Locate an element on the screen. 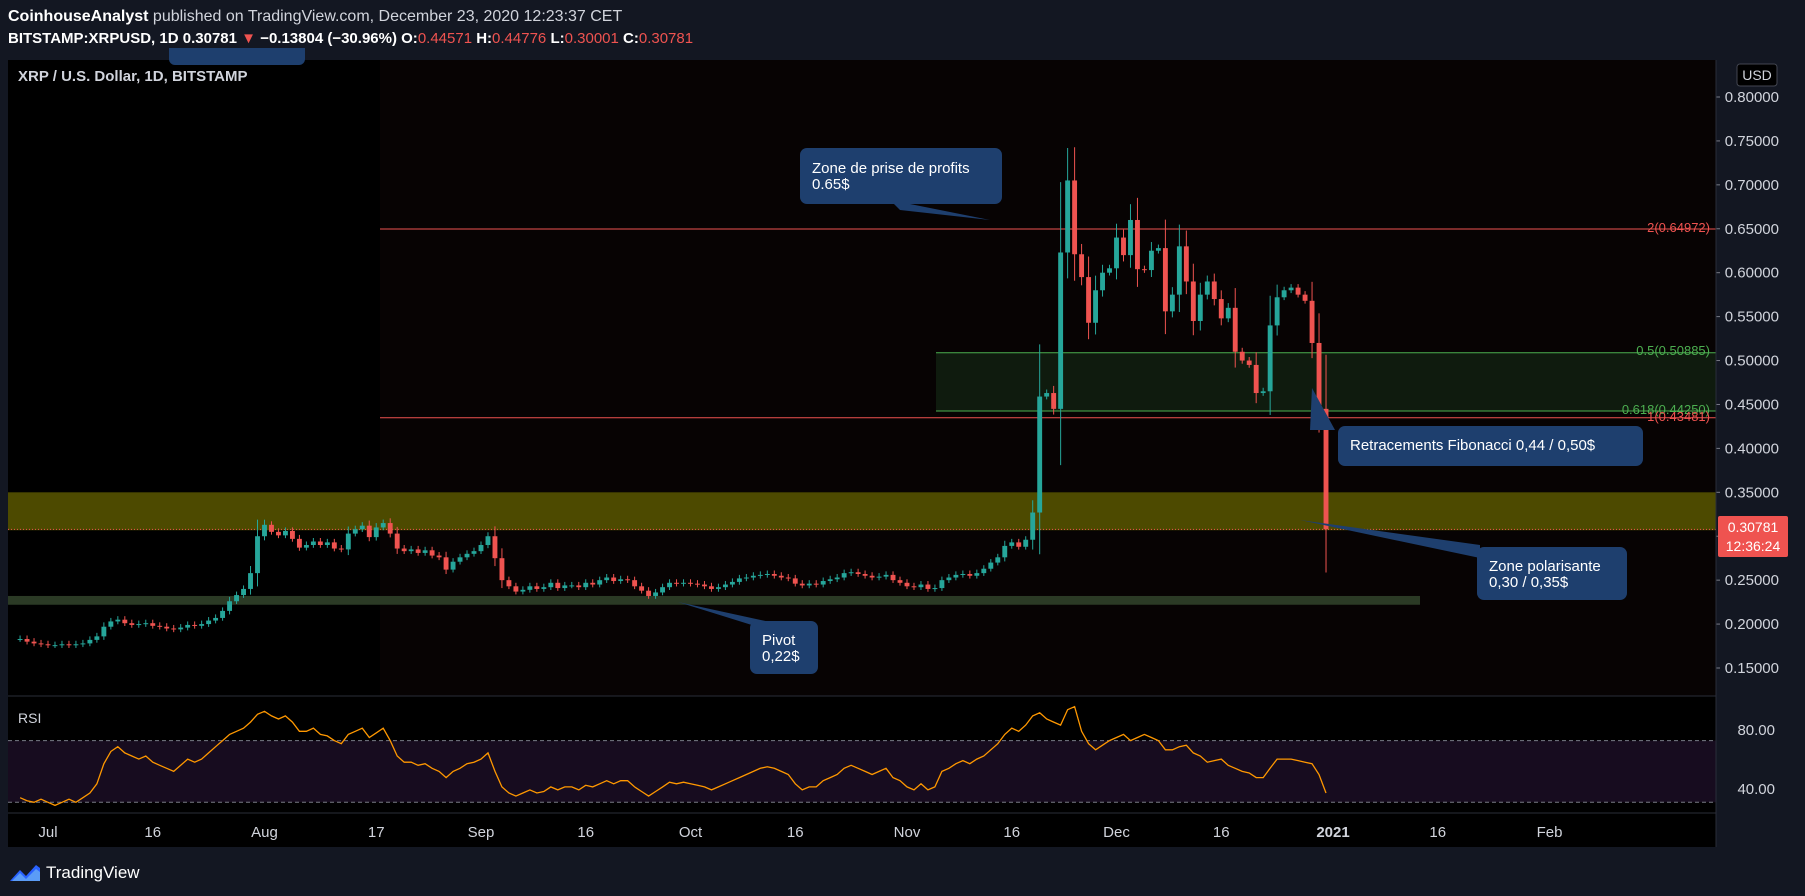  callout-pivot: Pivot 0,22$ is located at coordinates (748, 638).